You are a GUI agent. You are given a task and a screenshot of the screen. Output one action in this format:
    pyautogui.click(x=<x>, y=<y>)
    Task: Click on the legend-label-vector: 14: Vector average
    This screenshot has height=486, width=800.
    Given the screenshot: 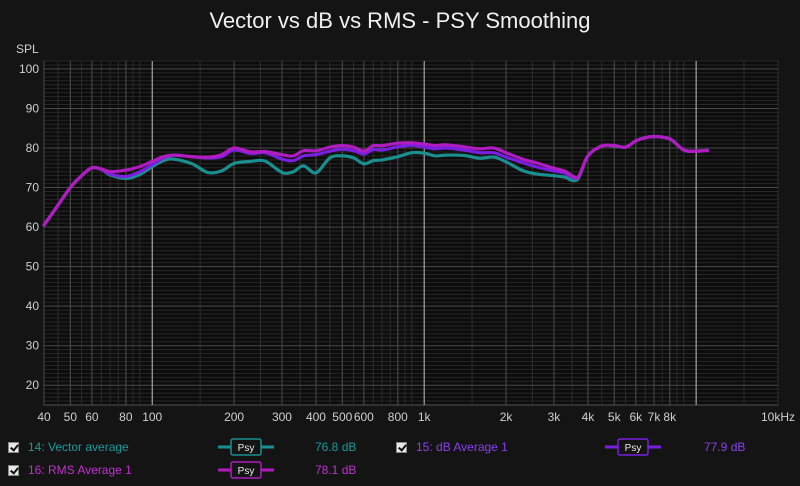 What is the action you would take?
    pyautogui.click(x=78, y=447)
    